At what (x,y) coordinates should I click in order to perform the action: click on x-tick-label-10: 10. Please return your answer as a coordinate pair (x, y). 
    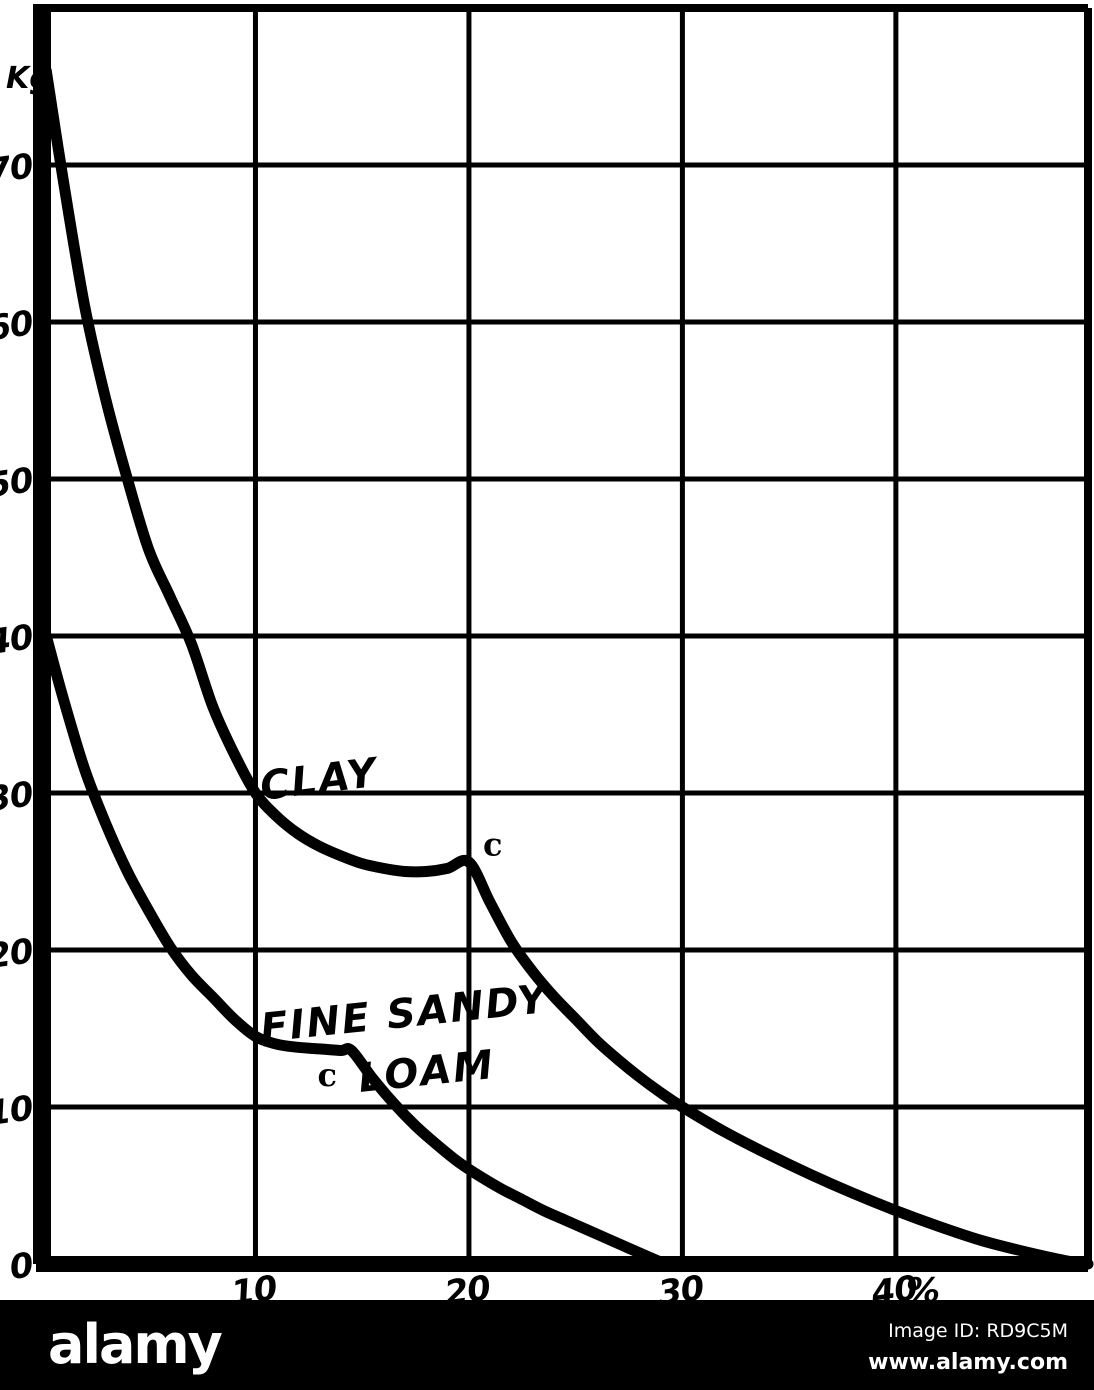
    Looking at the image, I should click on (254, 1284).